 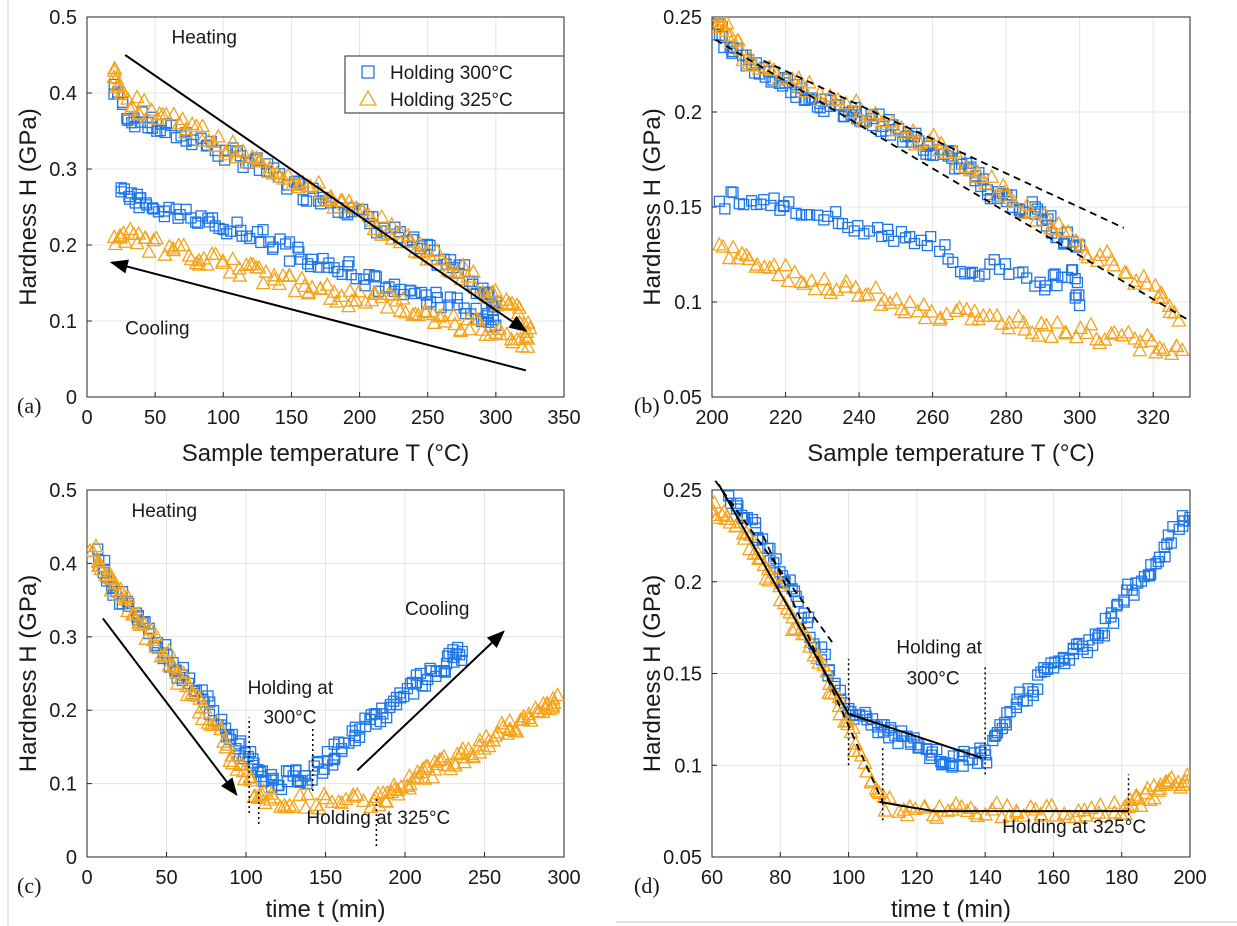 What do you see at coordinates (563, 878) in the screenshot?
I see `x-tick-label: 300` at bounding box center [563, 878].